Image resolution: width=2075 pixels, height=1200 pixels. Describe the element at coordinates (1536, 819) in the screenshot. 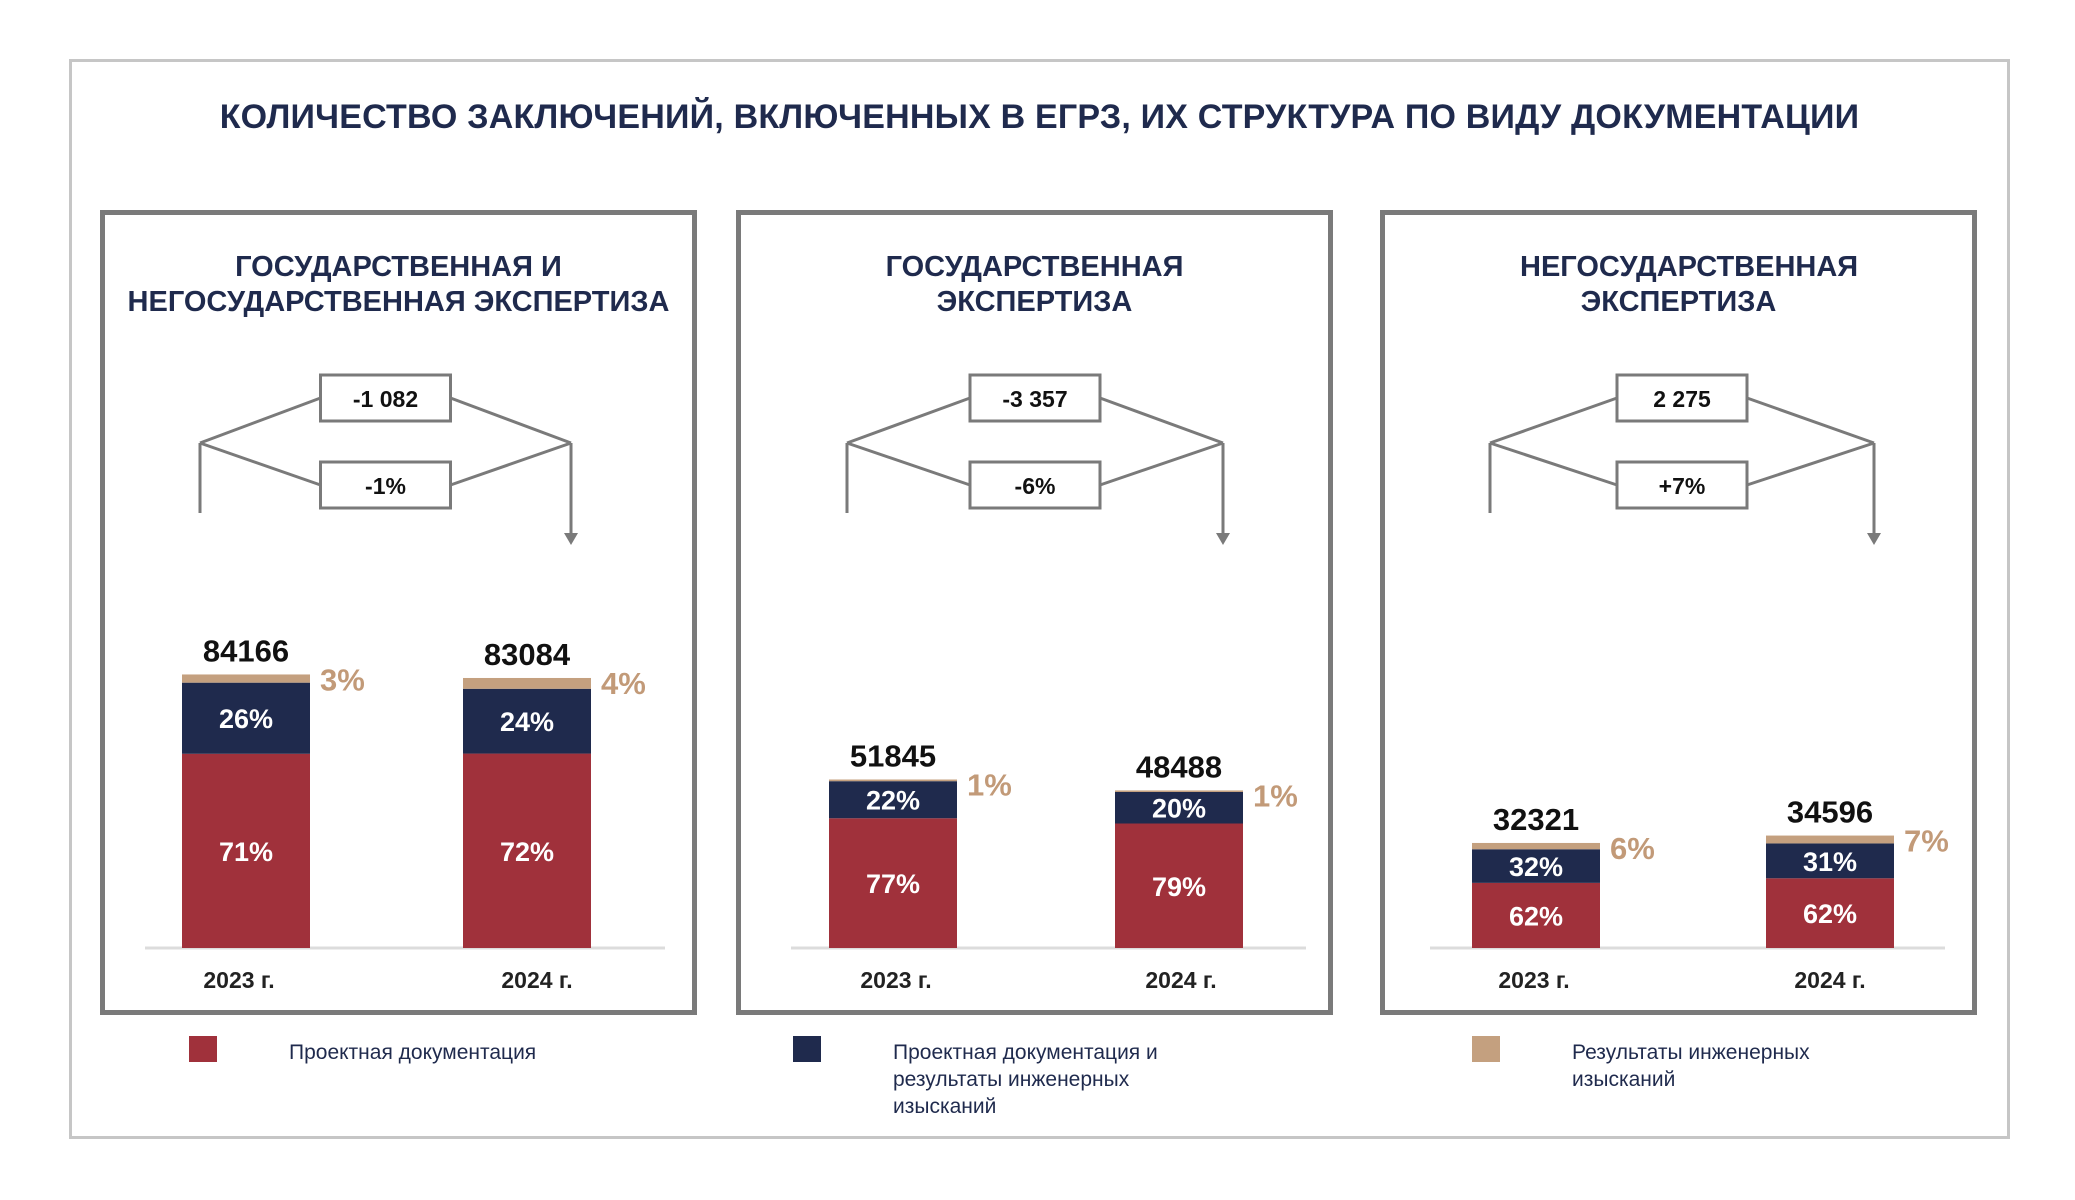

I see `total-label: 32321` at that location.